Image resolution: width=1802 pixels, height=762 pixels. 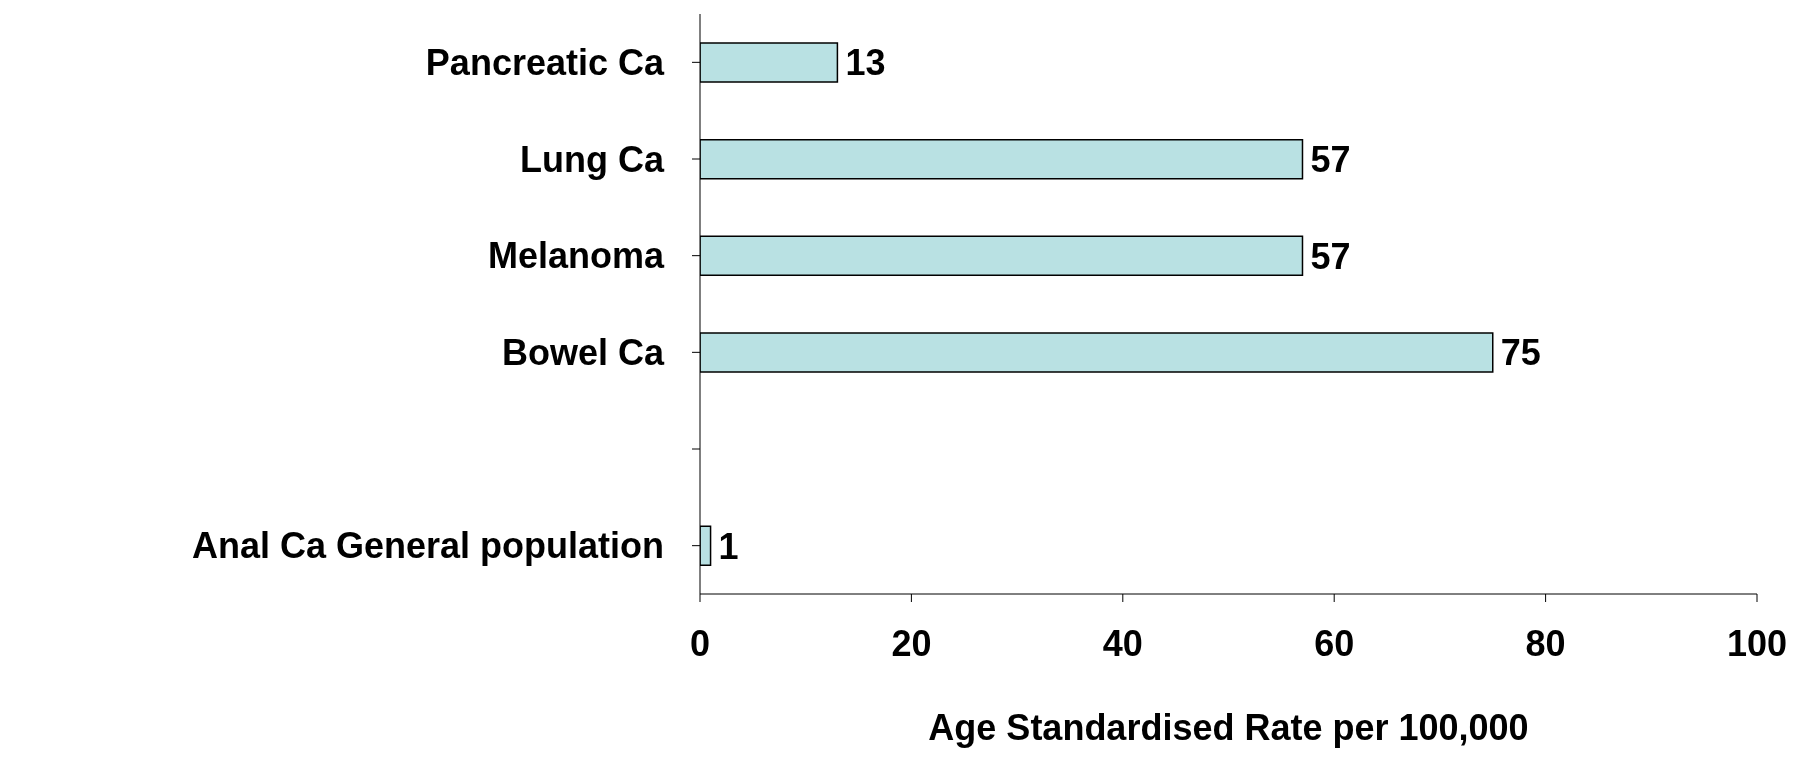 What do you see at coordinates (1520, 353) in the screenshot?
I see `data-label: 75` at bounding box center [1520, 353].